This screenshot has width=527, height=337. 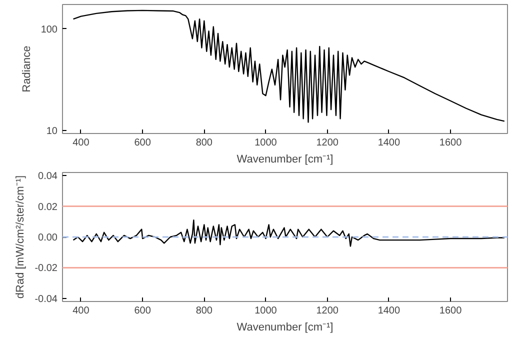 What do you see at coordinates (48, 207) in the screenshot?
I see `y-tick-label: 0.02` at bounding box center [48, 207].